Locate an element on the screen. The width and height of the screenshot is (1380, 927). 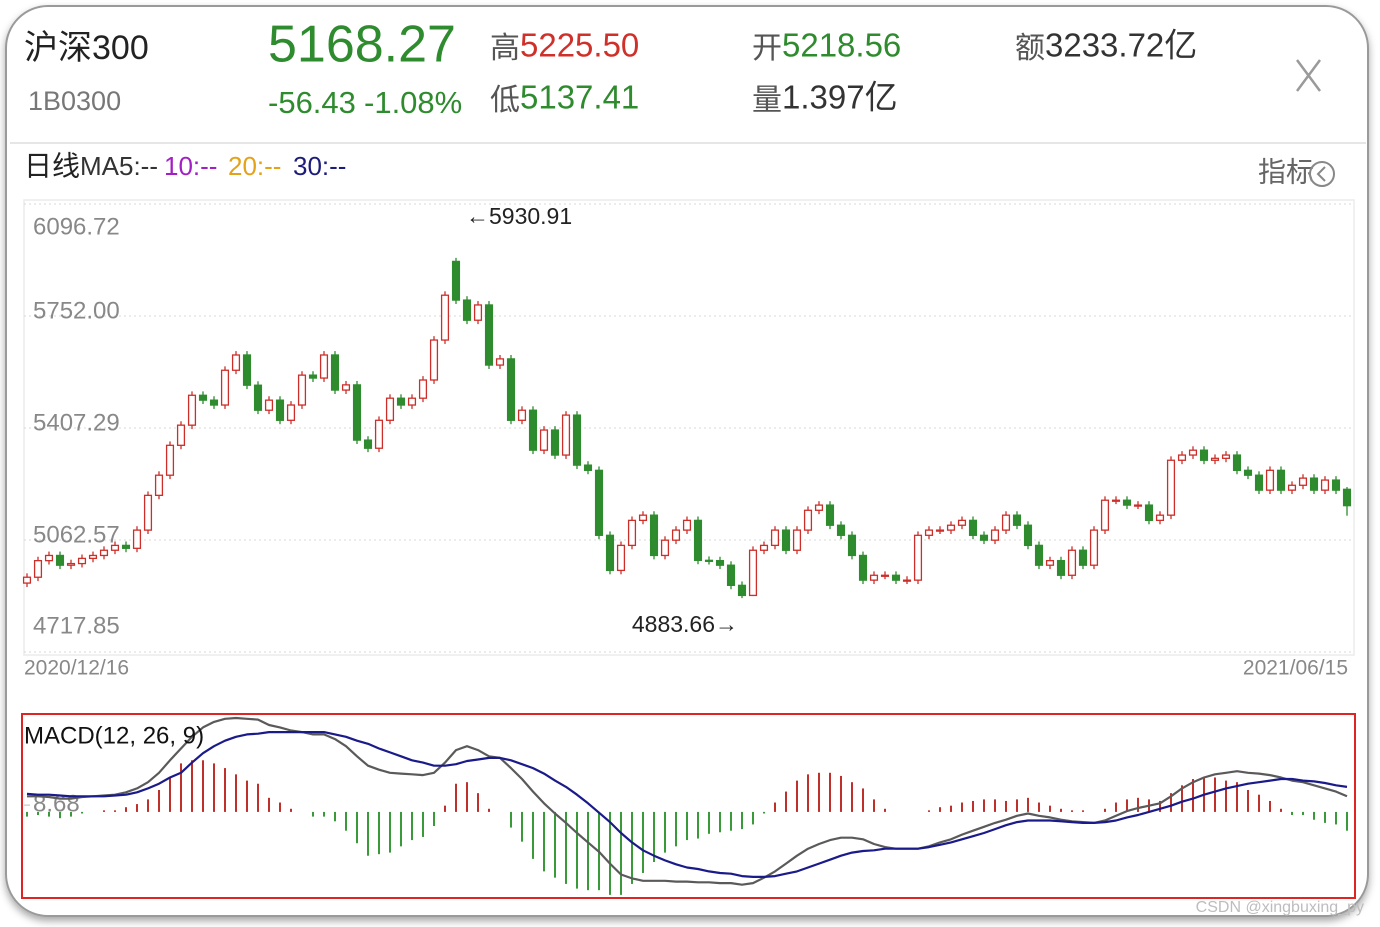
indicator-icon-circle is located at coordinates (1322, 174).